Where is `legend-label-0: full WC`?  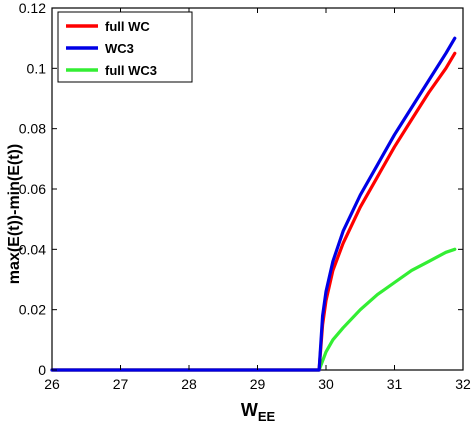
legend-label-0: full WC is located at coordinates (127, 26).